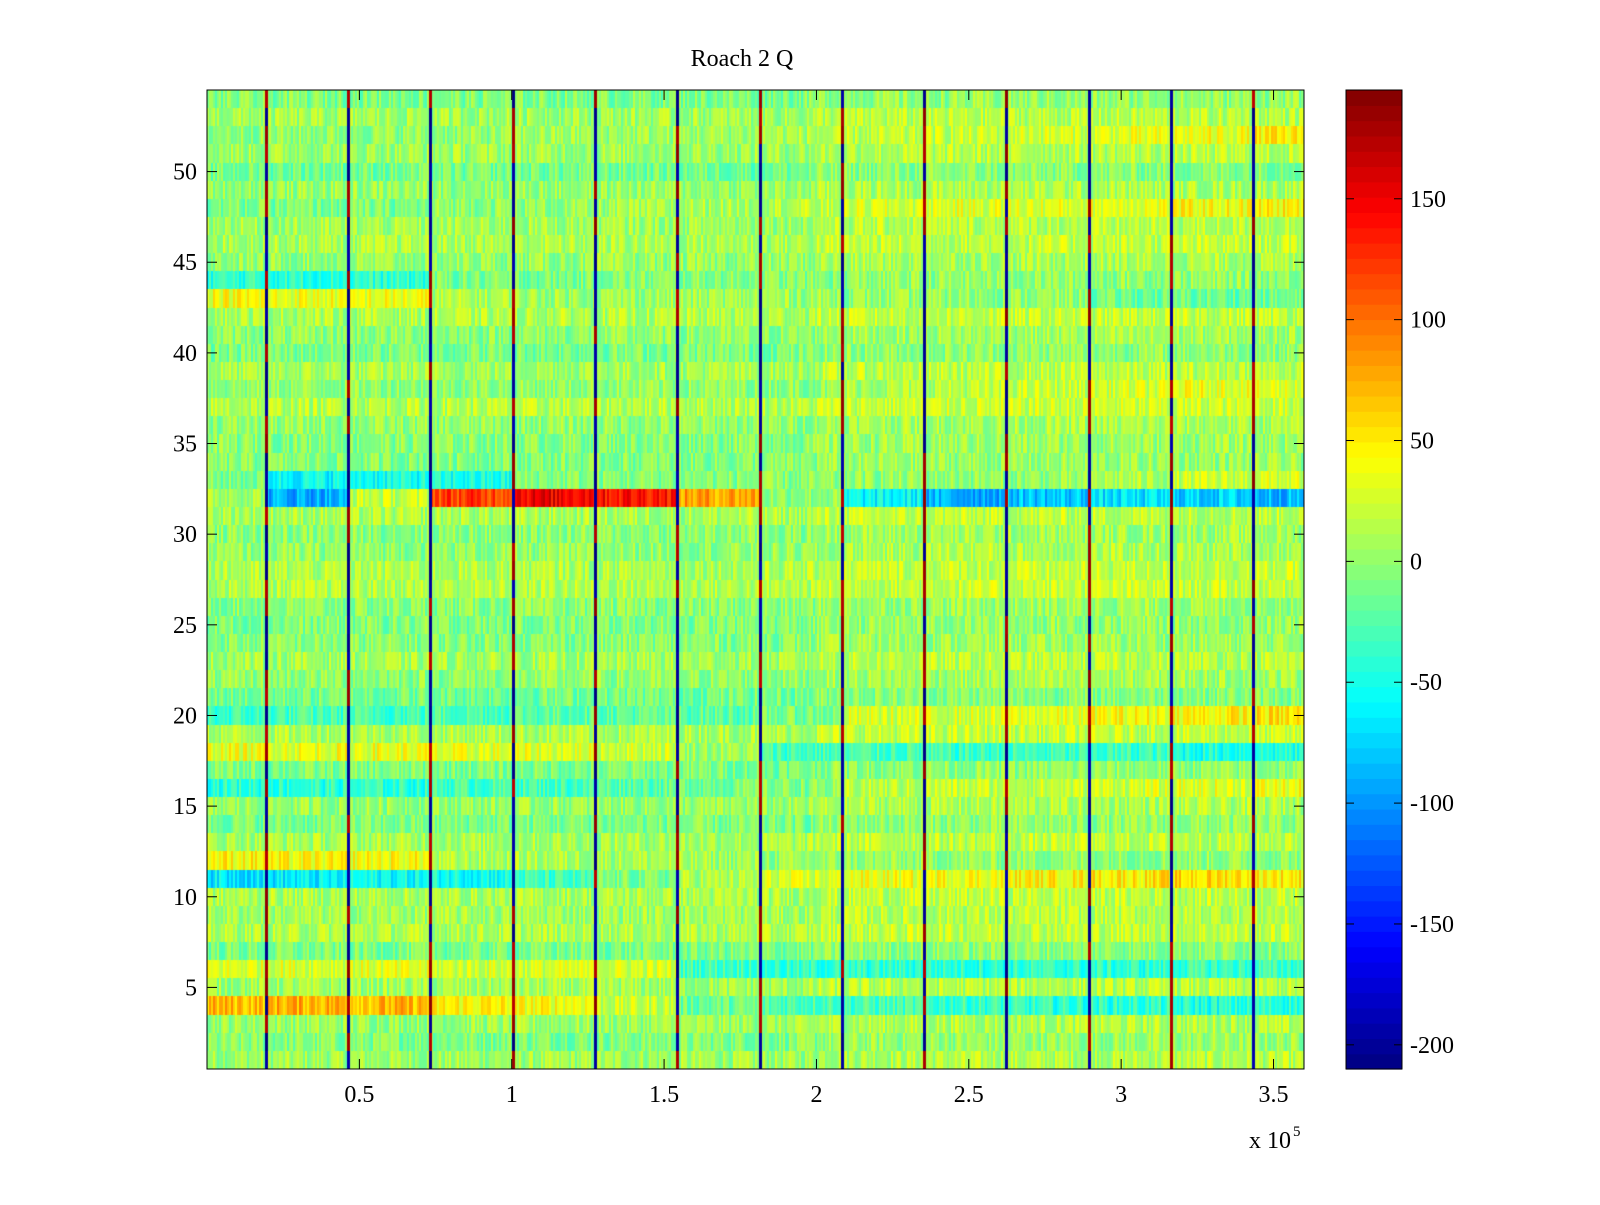 The height and width of the screenshot is (1205, 1600). What do you see at coordinates (185, 445) in the screenshot?
I see `y-tick-label: 35` at bounding box center [185, 445].